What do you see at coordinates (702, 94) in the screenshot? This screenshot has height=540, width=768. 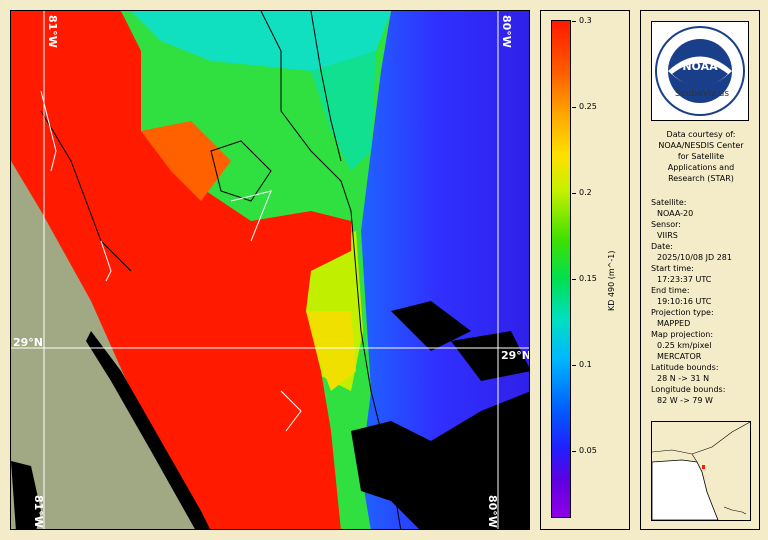 I see `logo-subtext: ScubaViz.us` at bounding box center [702, 94].